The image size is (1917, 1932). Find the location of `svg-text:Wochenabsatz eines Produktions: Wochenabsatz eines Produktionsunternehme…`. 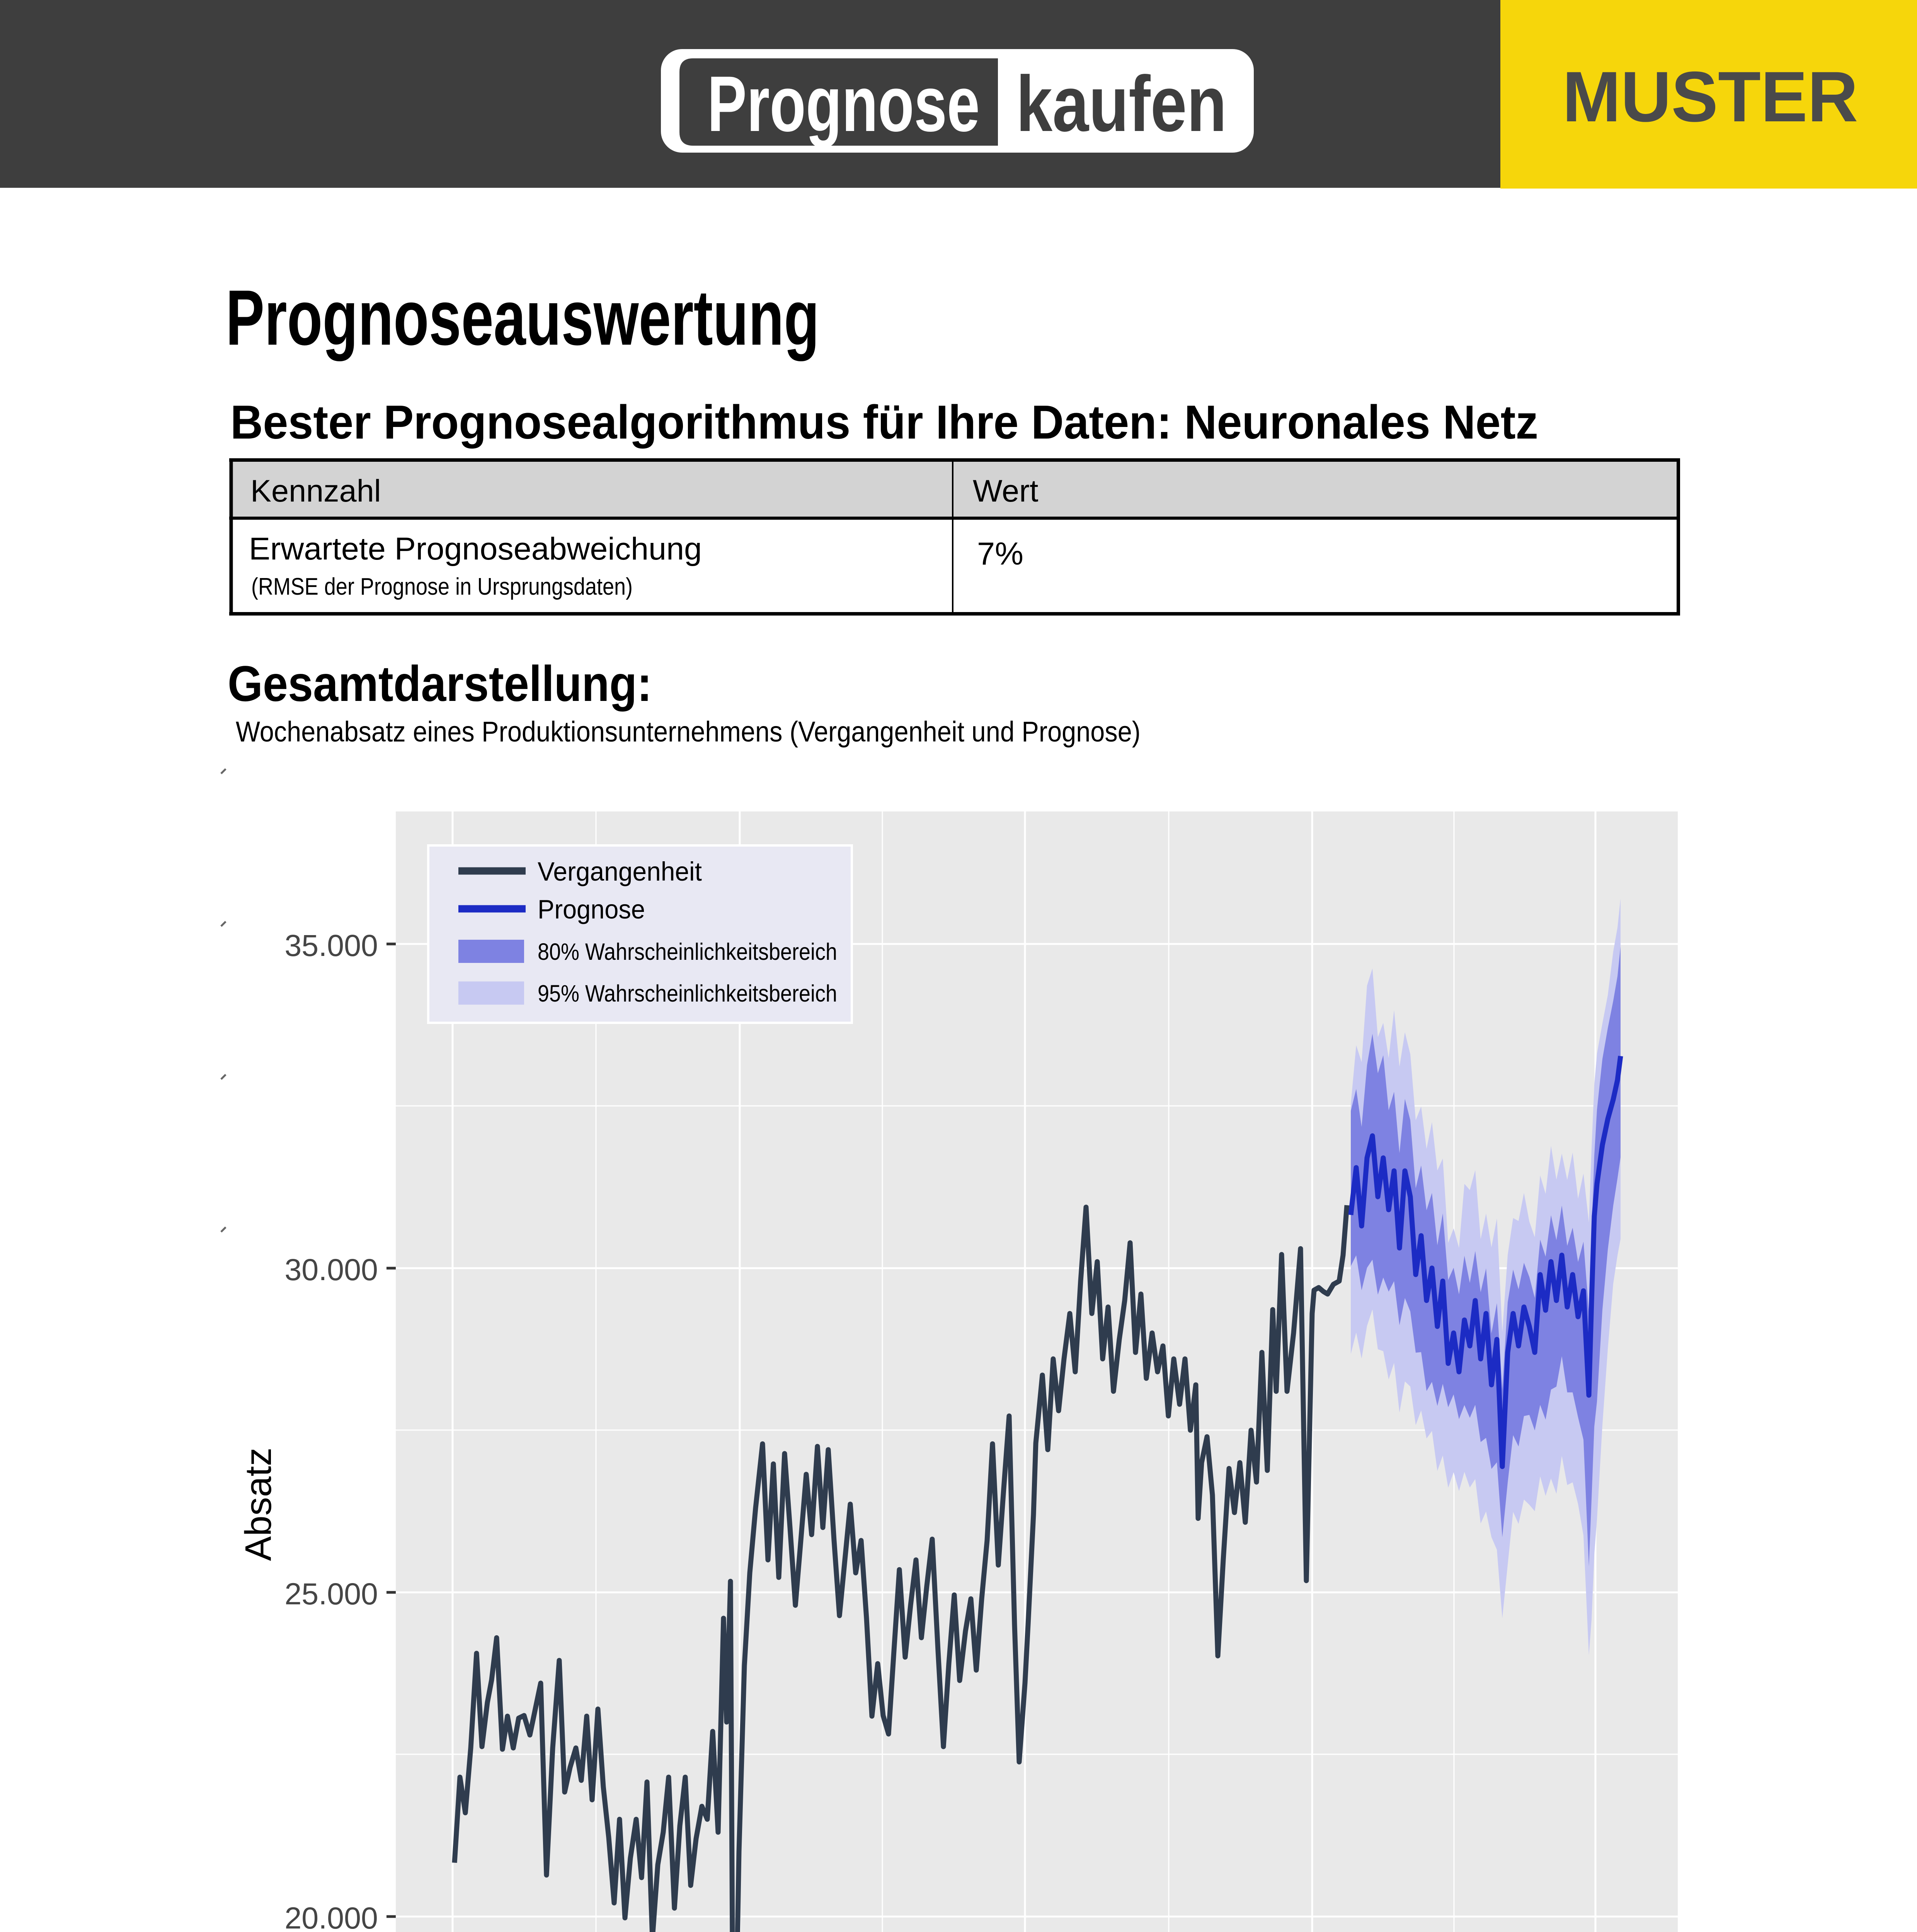

svg-text:Wochenabsatz eines Produktions: Wochenabsatz eines Produktionsunternehme… is located at coordinates (688, 732).